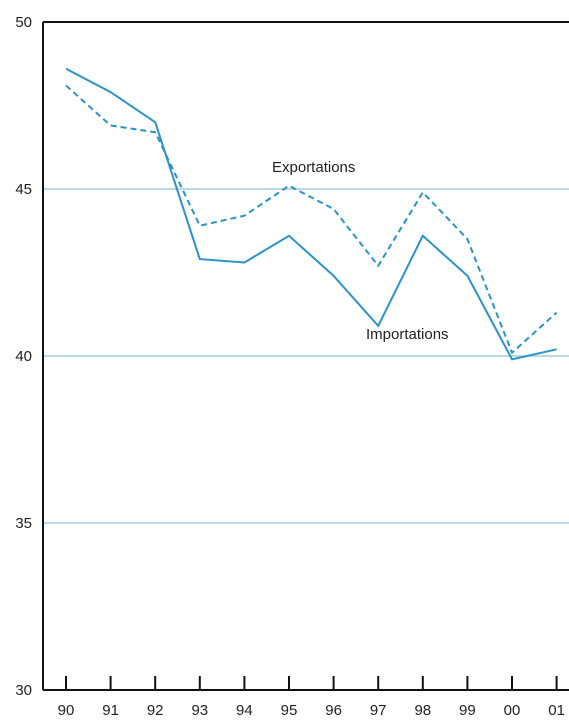 This screenshot has width=569, height=721. Describe the element at coordinates (110, 710) in the screenshot. I see `x-tick-label: 91` at that location.